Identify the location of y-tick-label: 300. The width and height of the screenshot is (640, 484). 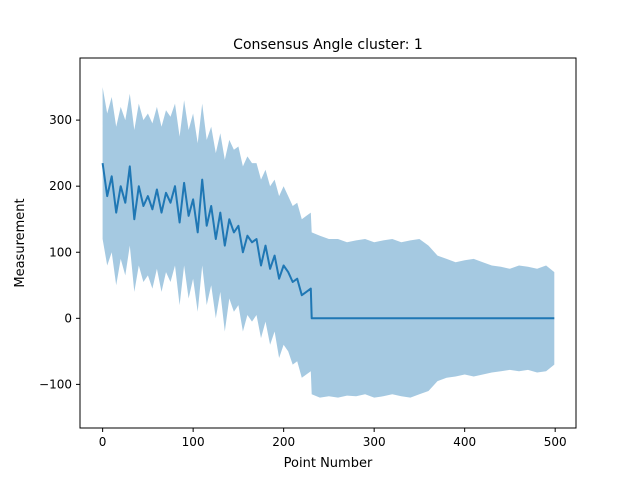
(60, 120).